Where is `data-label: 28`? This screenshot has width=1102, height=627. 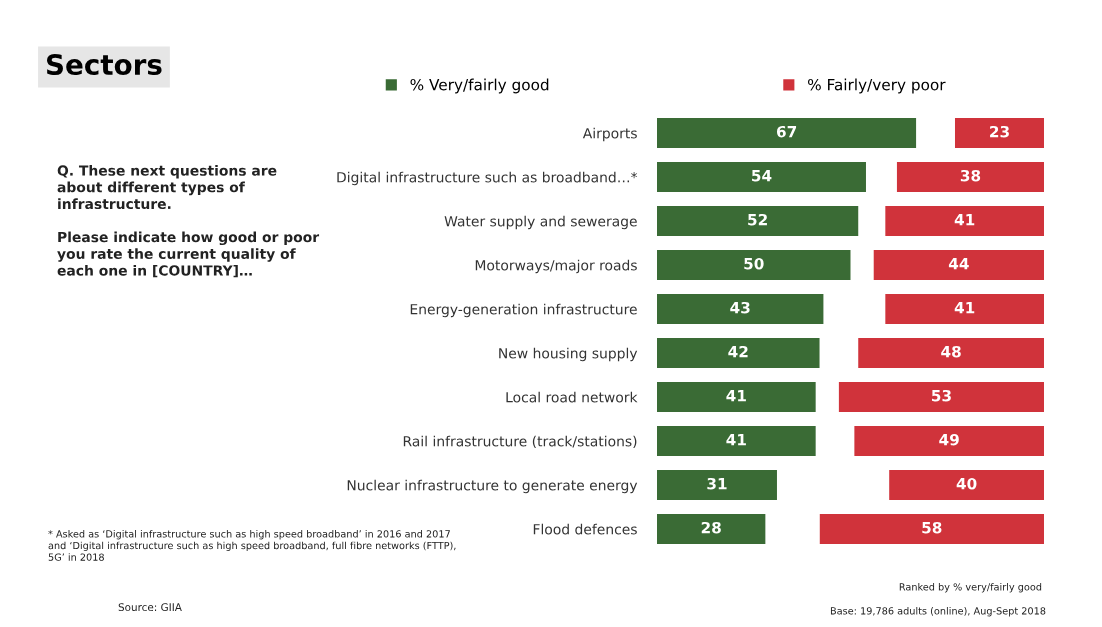
data-label: 28 is located at coordinates (711, 527).